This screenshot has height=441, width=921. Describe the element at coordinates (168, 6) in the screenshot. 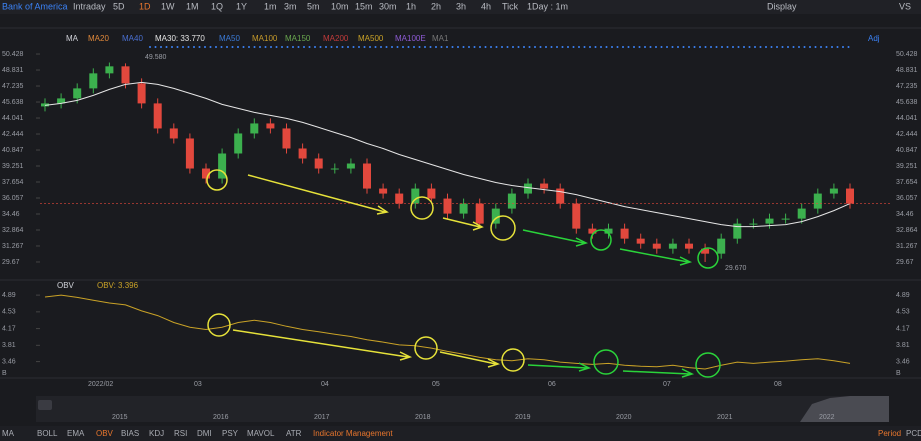

I see `range-button: 1W` at that location.